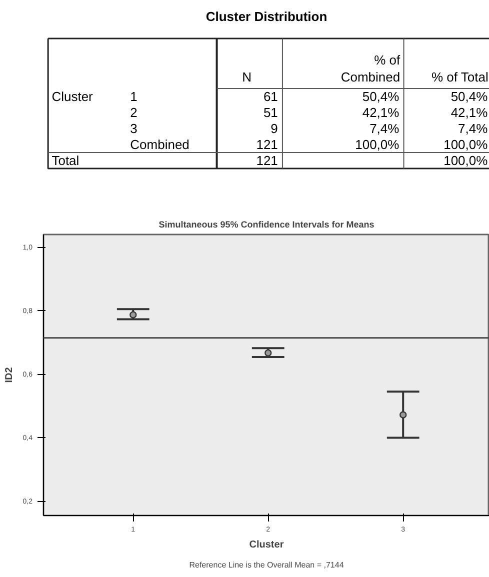  Describe the element at coordinates (460, 77) in the screenshot. I see `category-label: % of Total` at that location.